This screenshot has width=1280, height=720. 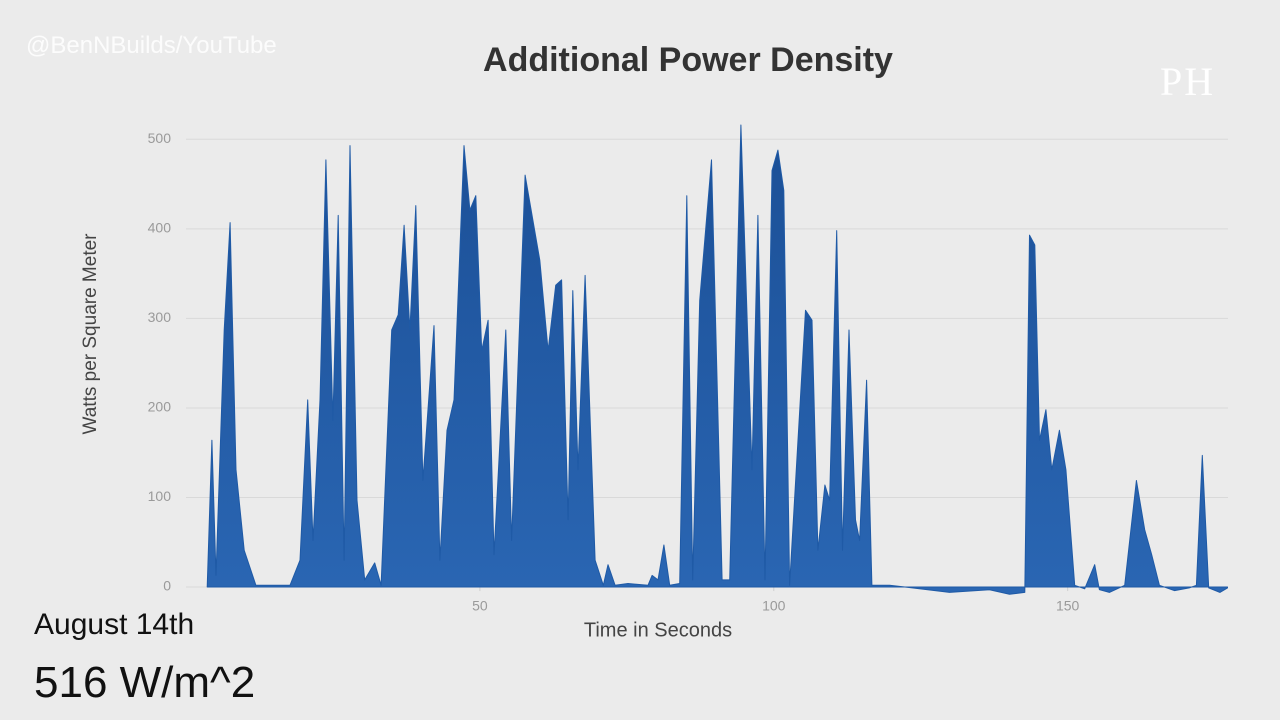 I want to click on chart-title: Additional Power Density, so click(x=688, y=60).